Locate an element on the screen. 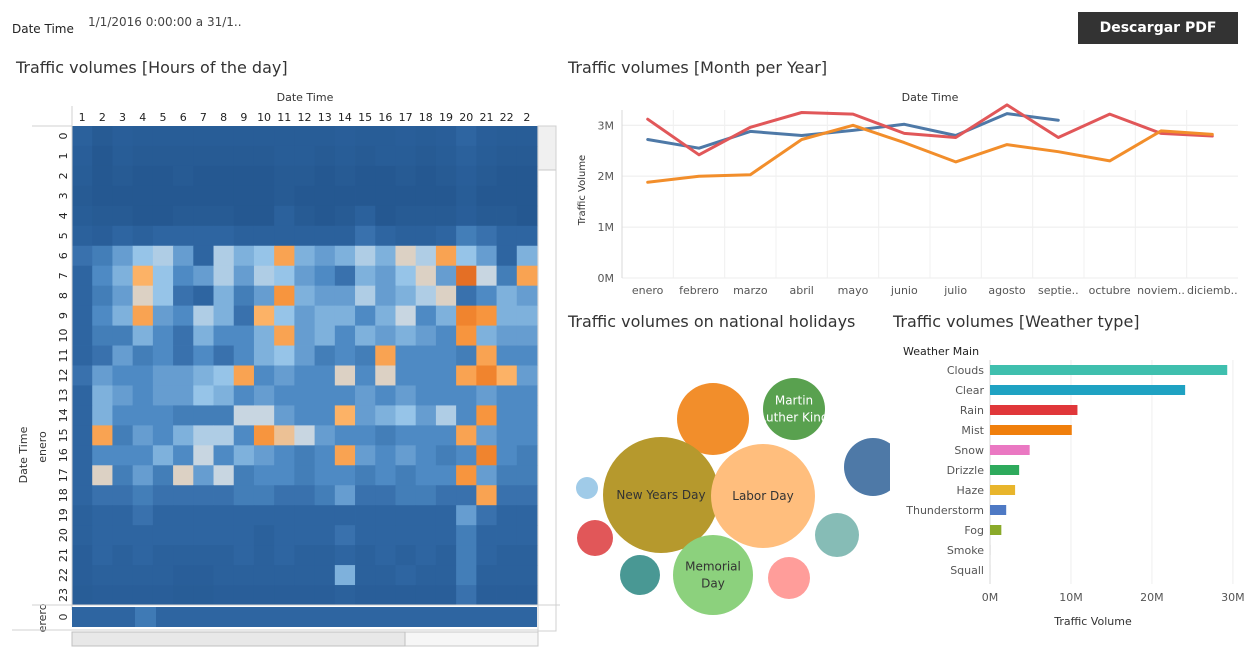 This screenshot has height=659, width=1249. holiday-bubble-label: Labor Day is located at coordinates (762, 496).